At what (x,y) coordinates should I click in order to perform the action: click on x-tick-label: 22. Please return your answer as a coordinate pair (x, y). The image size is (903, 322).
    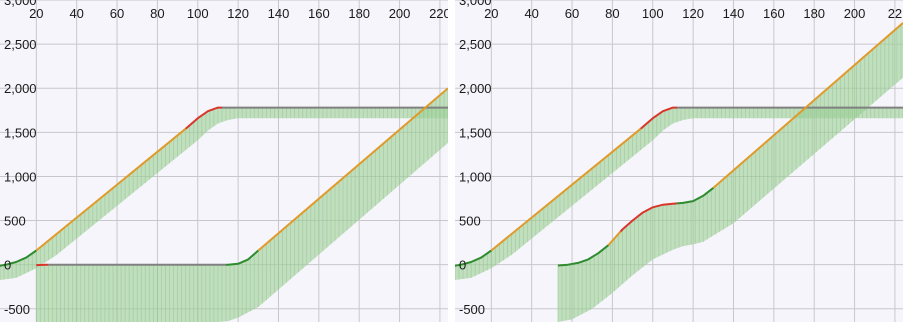
    Looking at the image, I should click on (895, 13).